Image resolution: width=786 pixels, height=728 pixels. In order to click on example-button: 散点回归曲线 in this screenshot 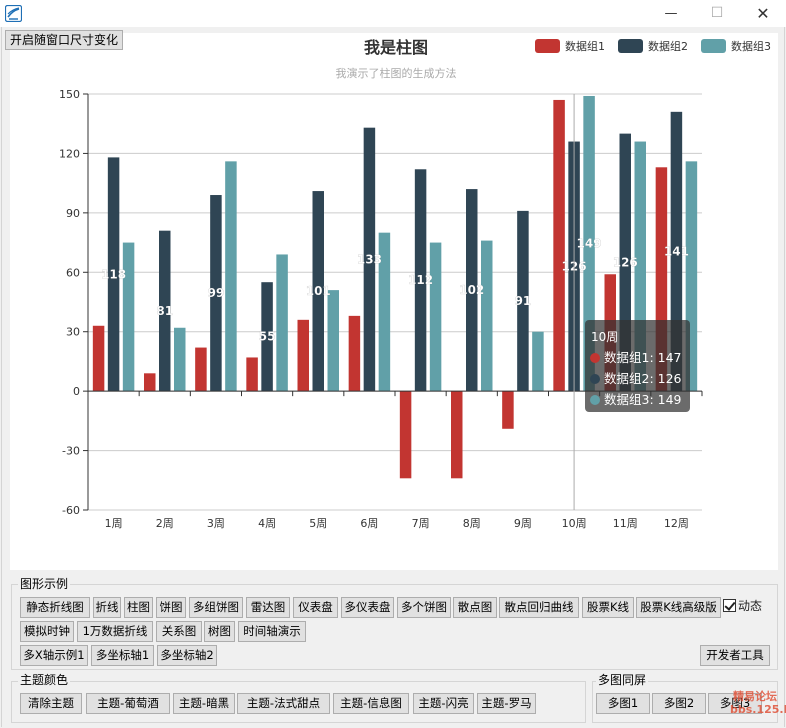, I will do `click(539, 607)`.